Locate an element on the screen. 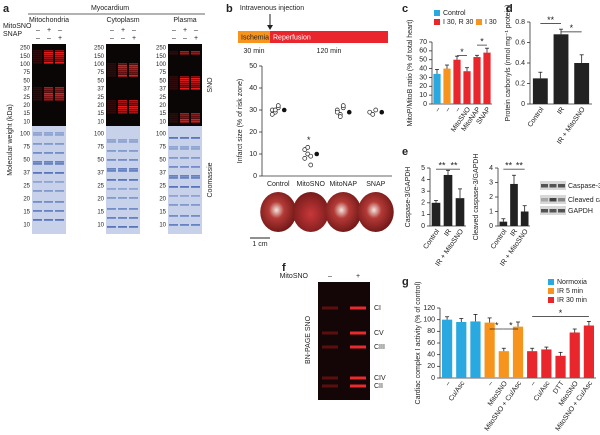  band-label: CV is located at coordinates (379, 333).